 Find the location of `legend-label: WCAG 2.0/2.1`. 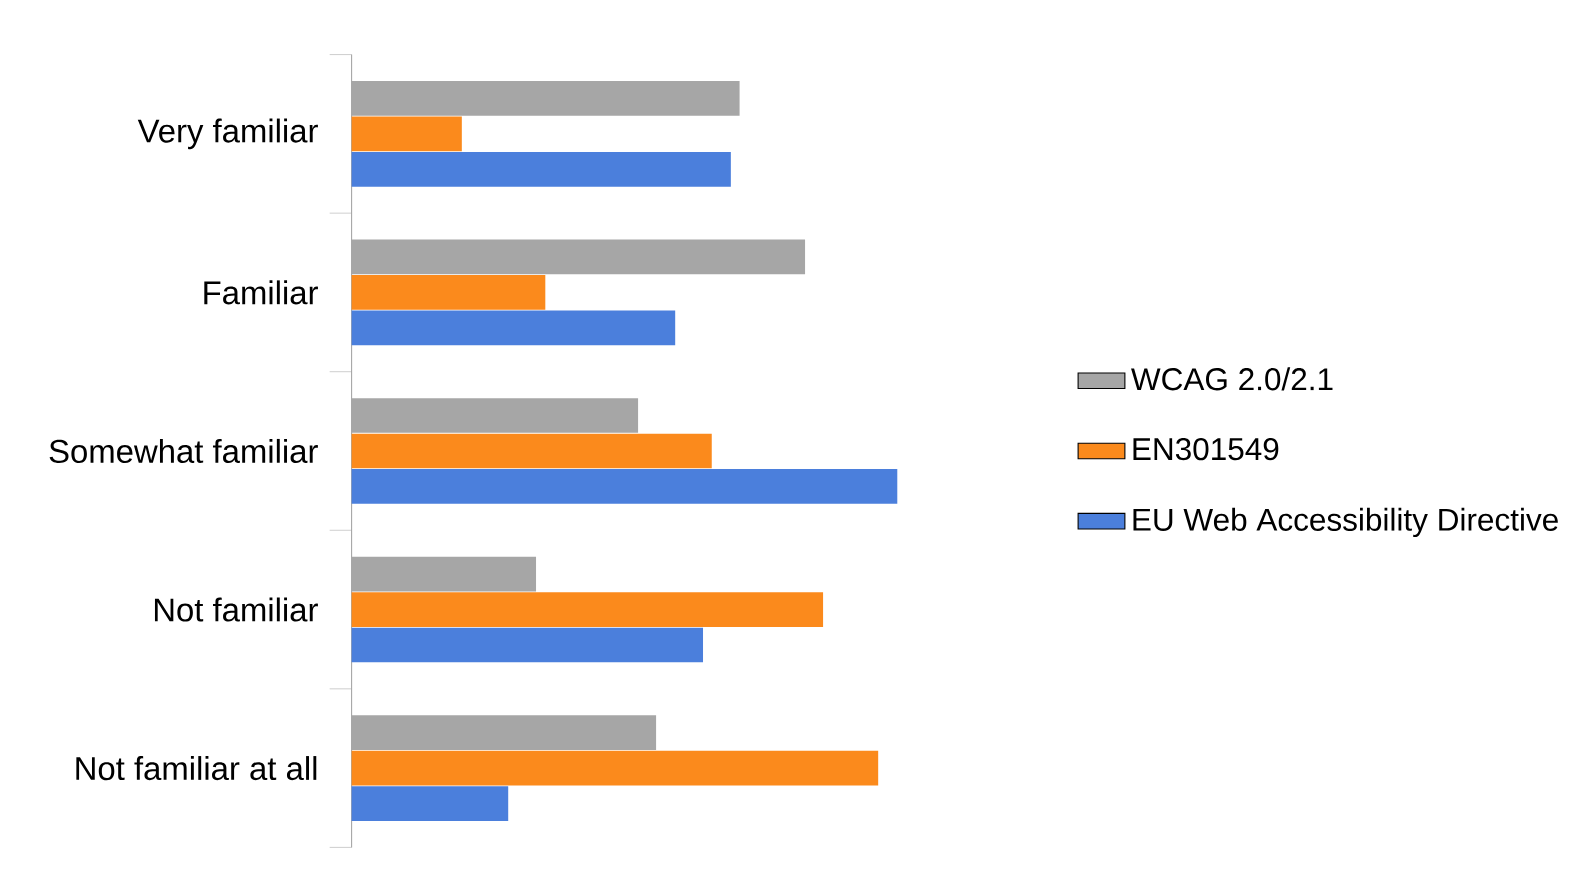

legend-label: WCAG 2.0/2.1 is located at coordinates (1232, 379).